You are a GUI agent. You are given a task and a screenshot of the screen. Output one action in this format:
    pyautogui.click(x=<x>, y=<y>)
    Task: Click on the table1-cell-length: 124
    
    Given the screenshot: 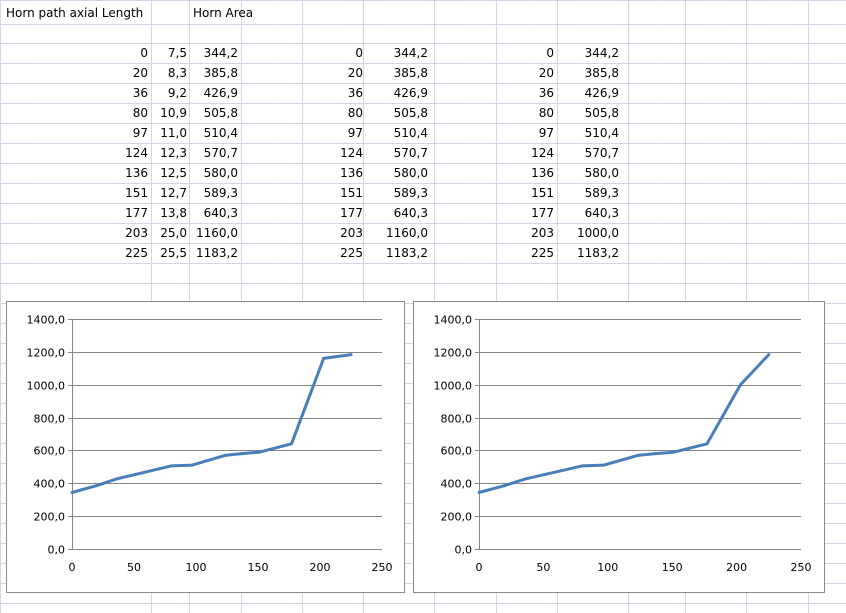 What is the action you would take?
    pyautogui.click(x=136, y=153)
    